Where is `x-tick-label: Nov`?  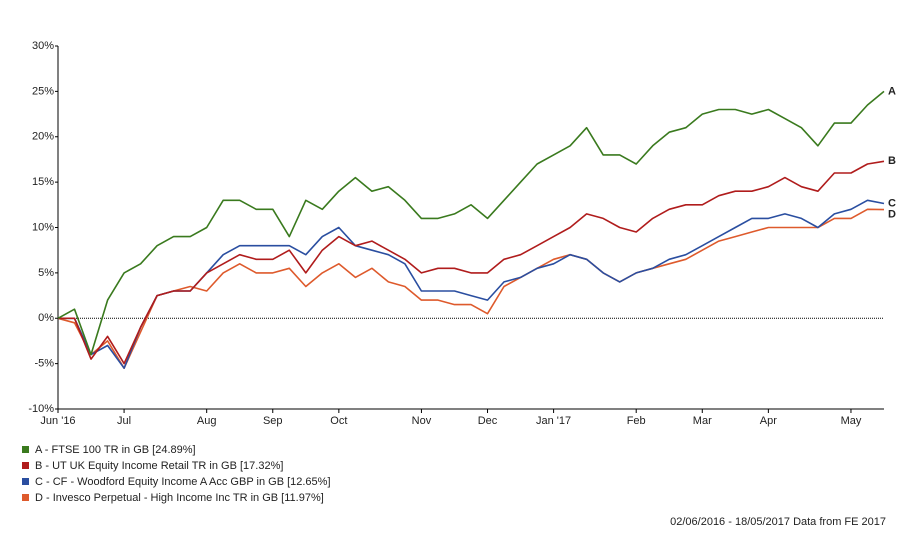
x-tick-label: Nov is located at coordinates (422, 421).